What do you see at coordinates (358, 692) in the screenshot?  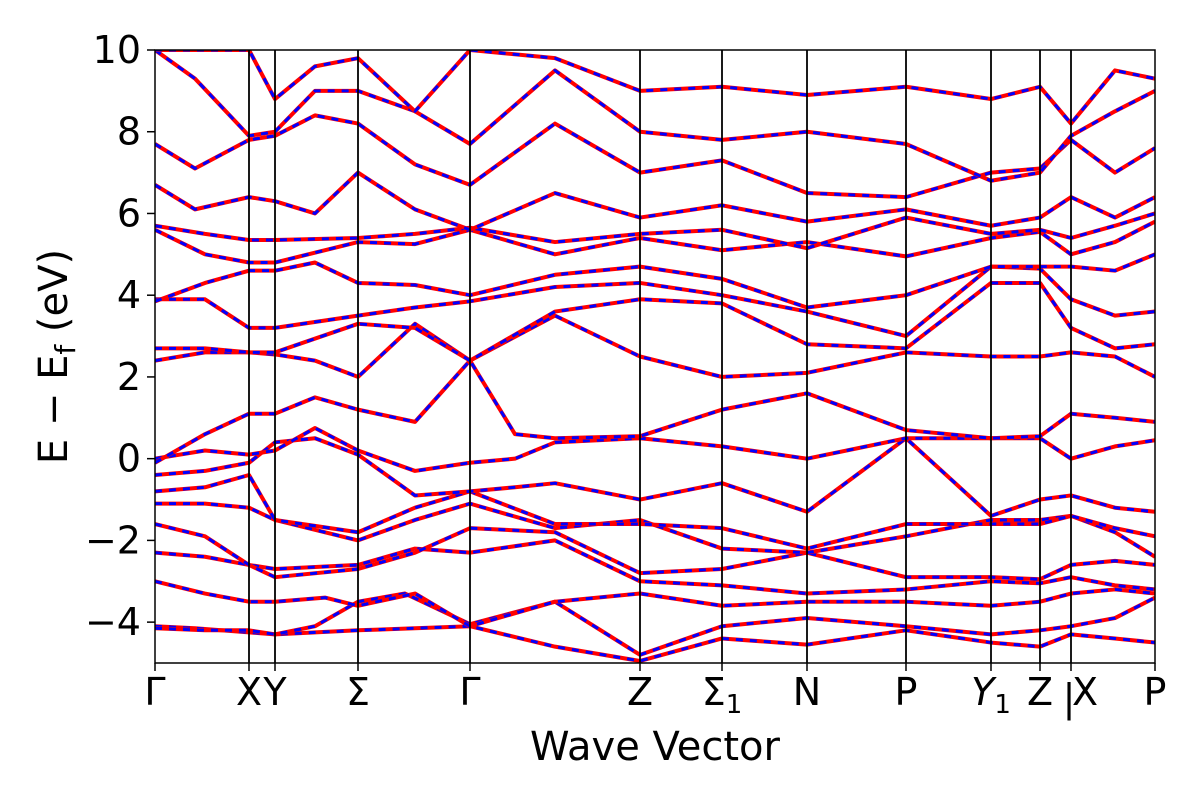 I see `x-tick-label: Σ` at bounding box center [358, 692].